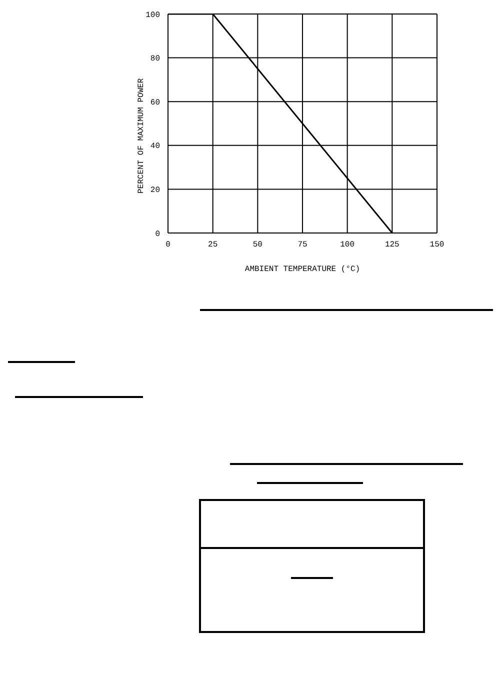  I want to click on x-tick-label: 100, so click(347, 245).